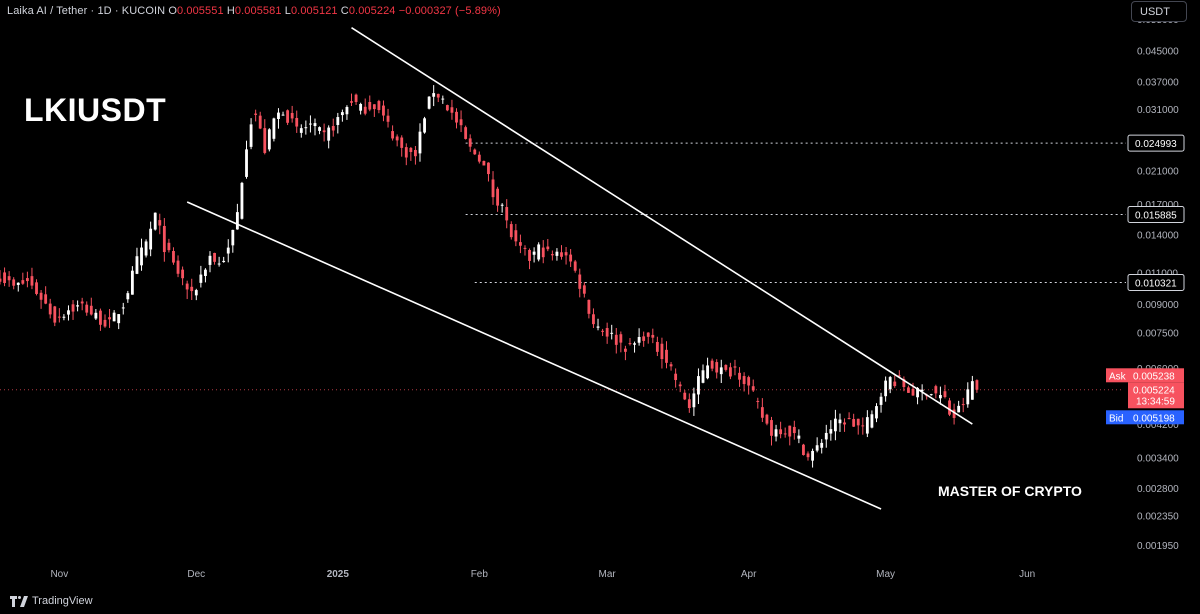  I want to click on ohlc-key-c: C, so click(343, 11).